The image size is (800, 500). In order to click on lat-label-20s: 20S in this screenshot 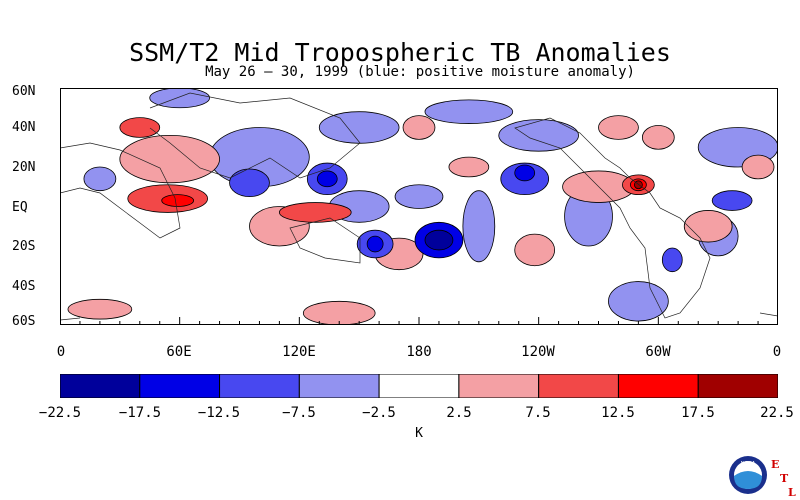, I will do `click(24, 246)`.